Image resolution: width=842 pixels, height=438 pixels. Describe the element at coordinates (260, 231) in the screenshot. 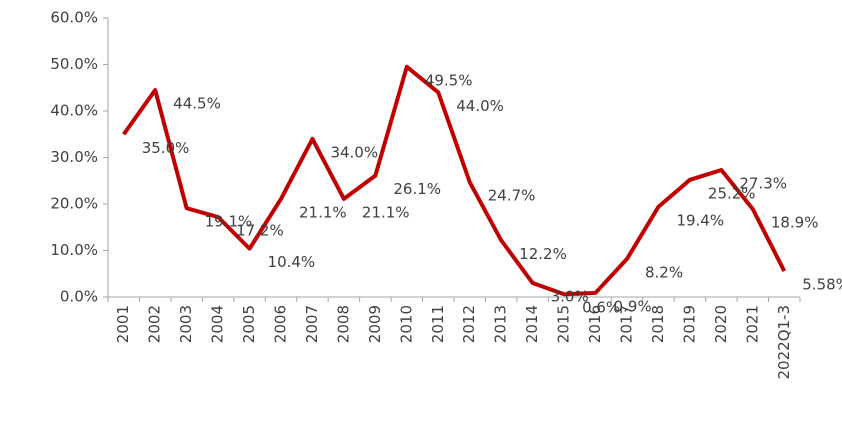

I see `value-label: 17.2%` at that location.